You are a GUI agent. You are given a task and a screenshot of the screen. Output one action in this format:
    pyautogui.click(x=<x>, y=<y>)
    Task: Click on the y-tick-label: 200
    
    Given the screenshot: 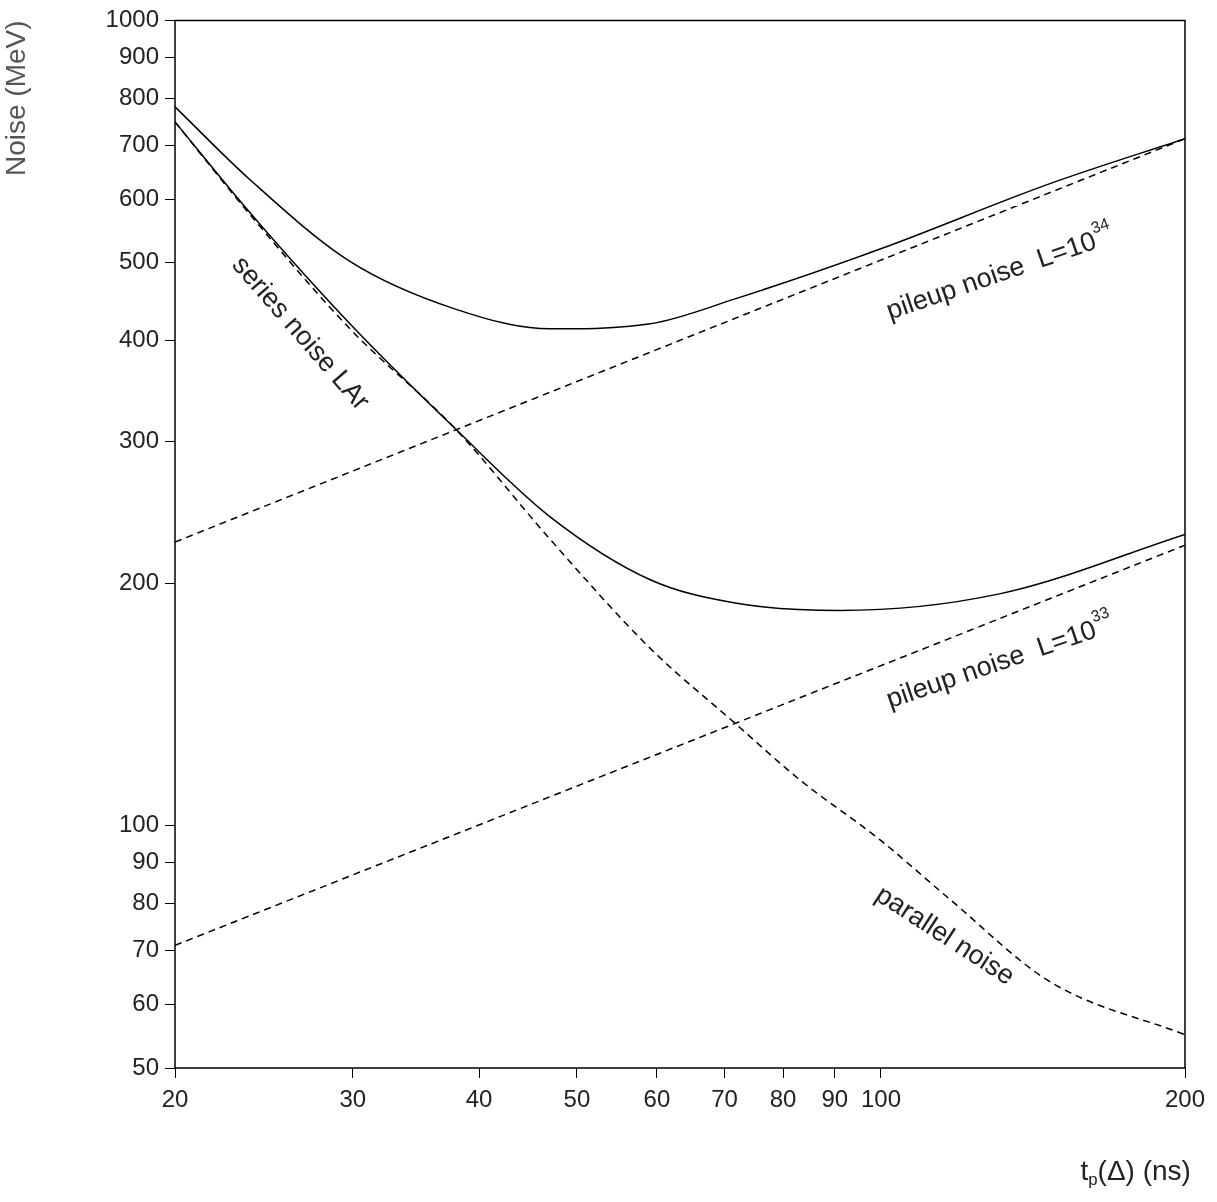 What is the action you would take?
    pyautogui.click(x=138, y=581)
    